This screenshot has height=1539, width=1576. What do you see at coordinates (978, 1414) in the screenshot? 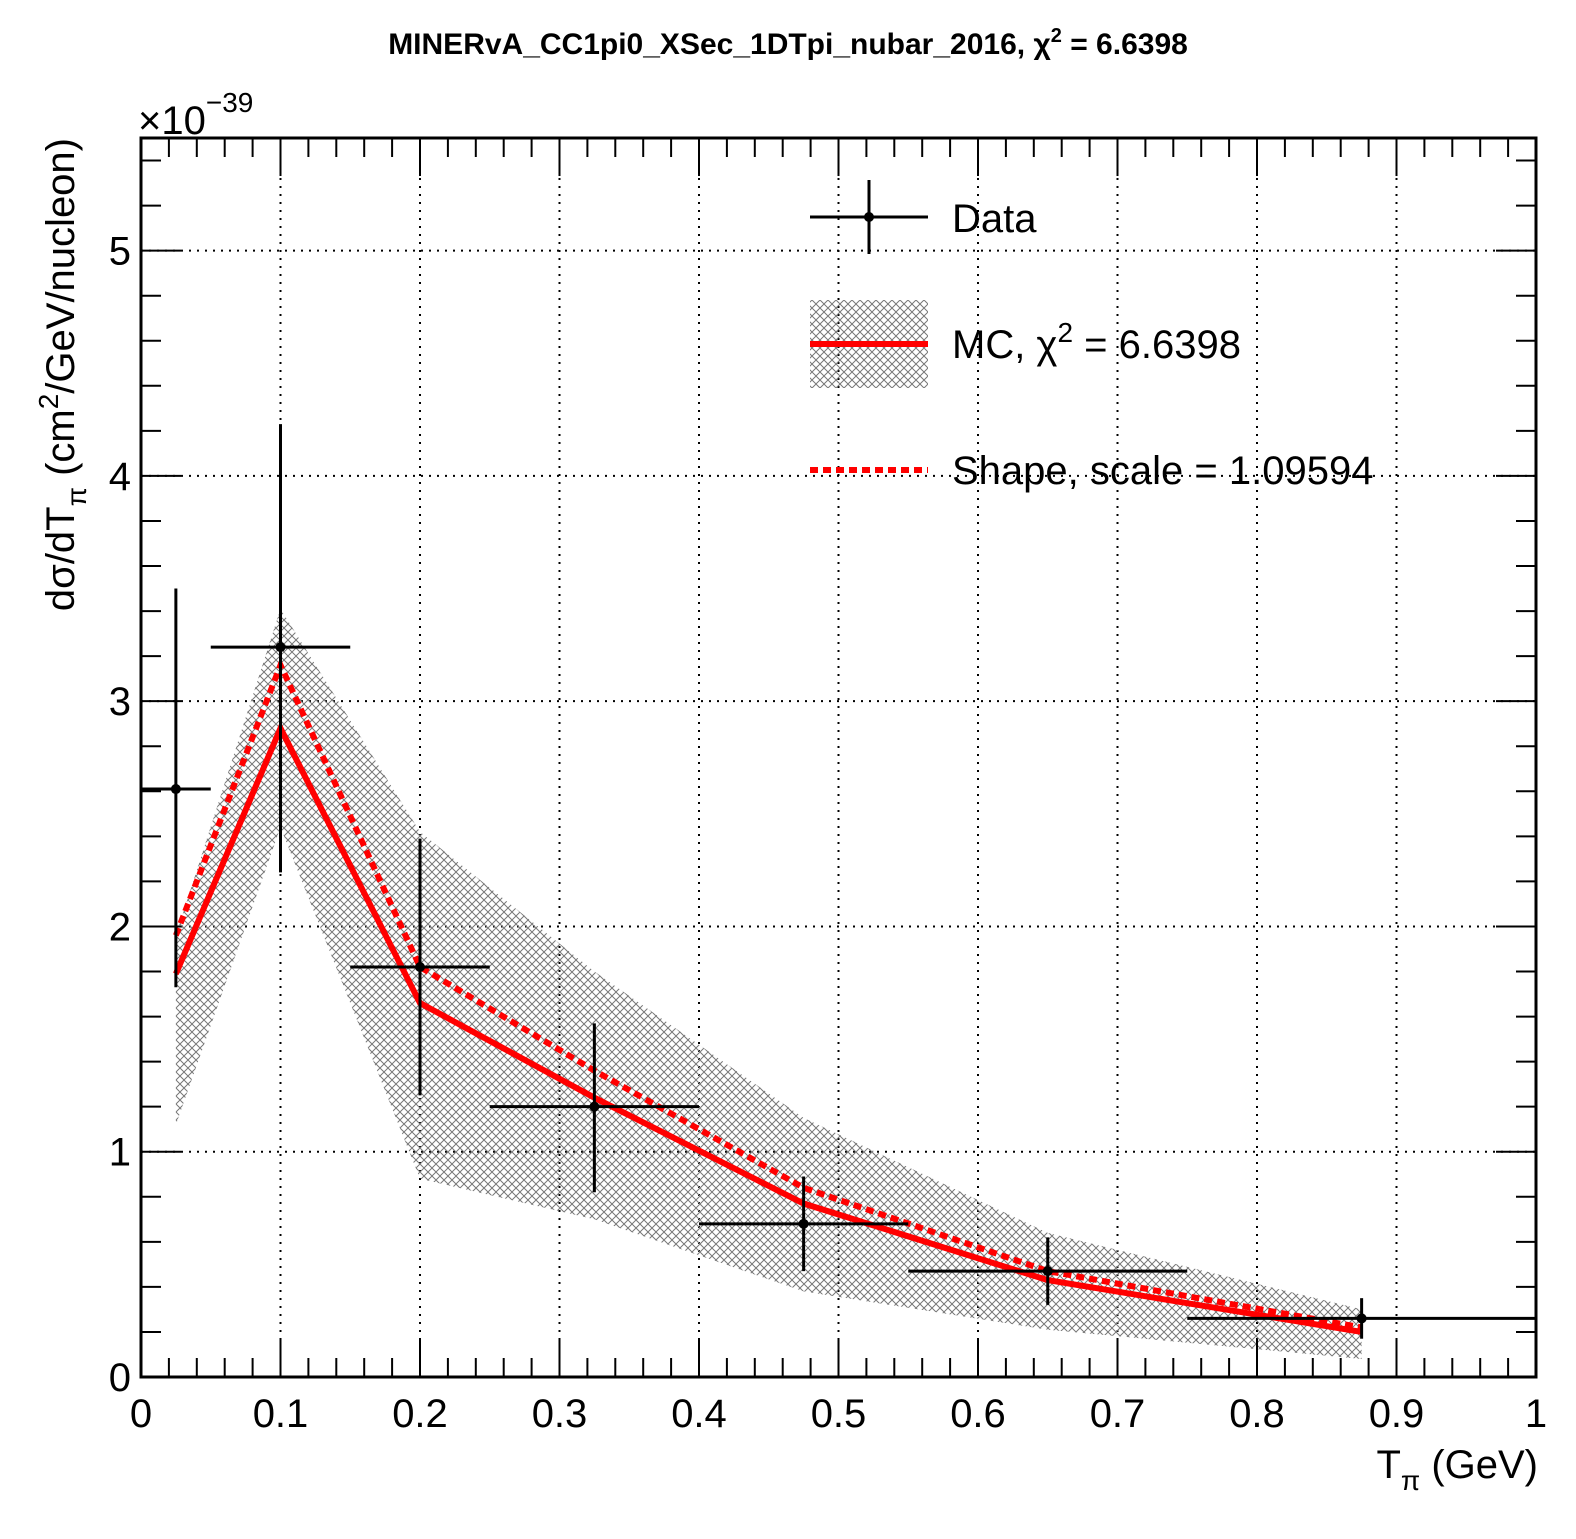
I see `x-tick-label: 0.6` at bounding box center [978, 1414].